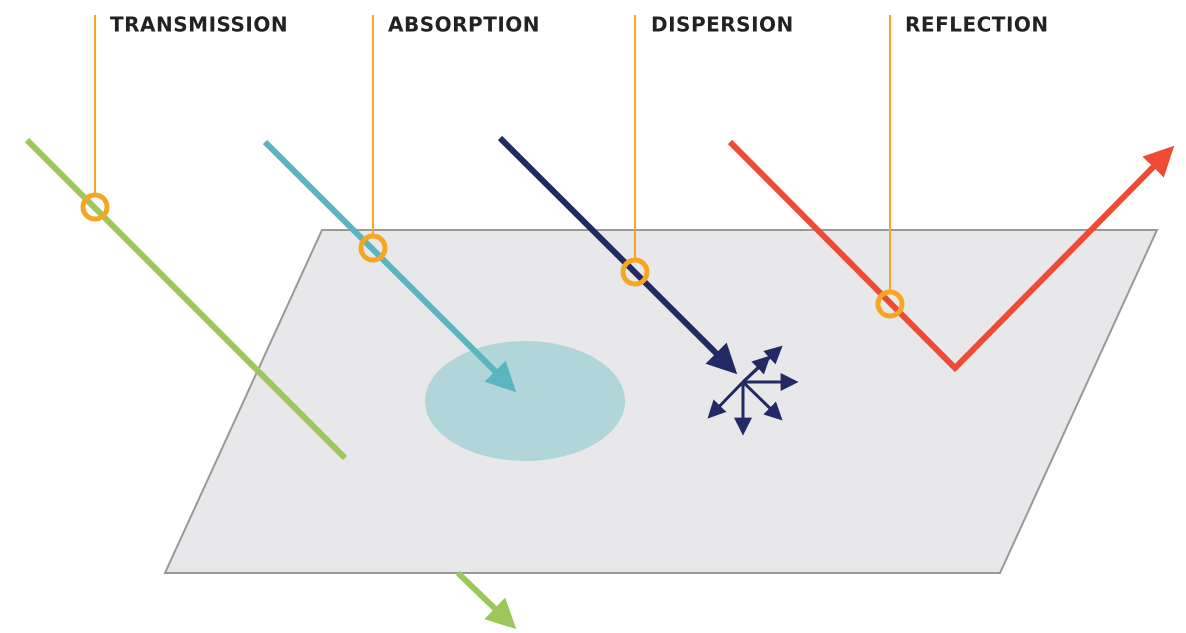 Image resolution: width=1186 pixels, height=633 pixels. I want to click on absorption-ray, so click(389, 266).